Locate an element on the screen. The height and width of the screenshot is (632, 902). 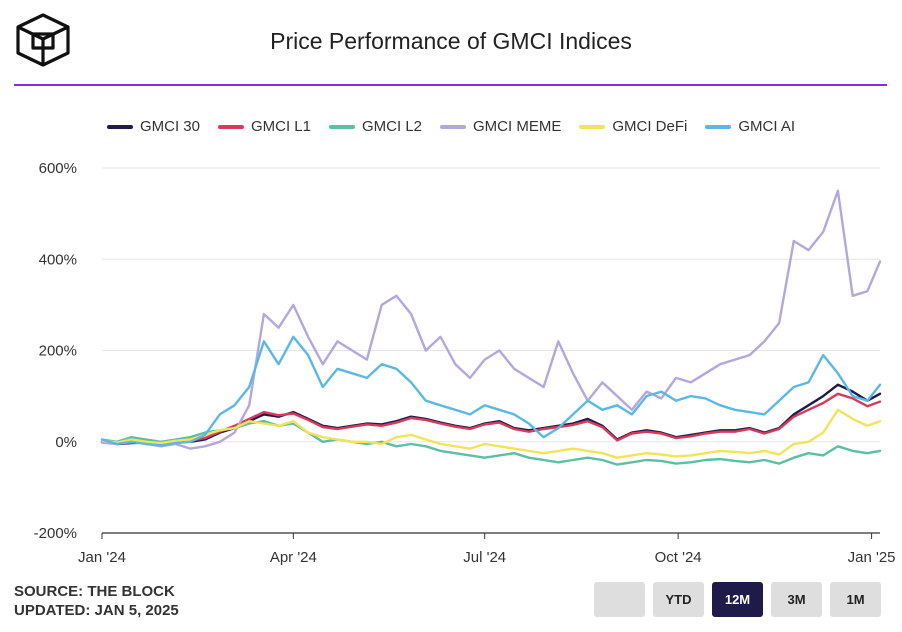
range-button-1m: 1M is located at coordinates (855, 599).